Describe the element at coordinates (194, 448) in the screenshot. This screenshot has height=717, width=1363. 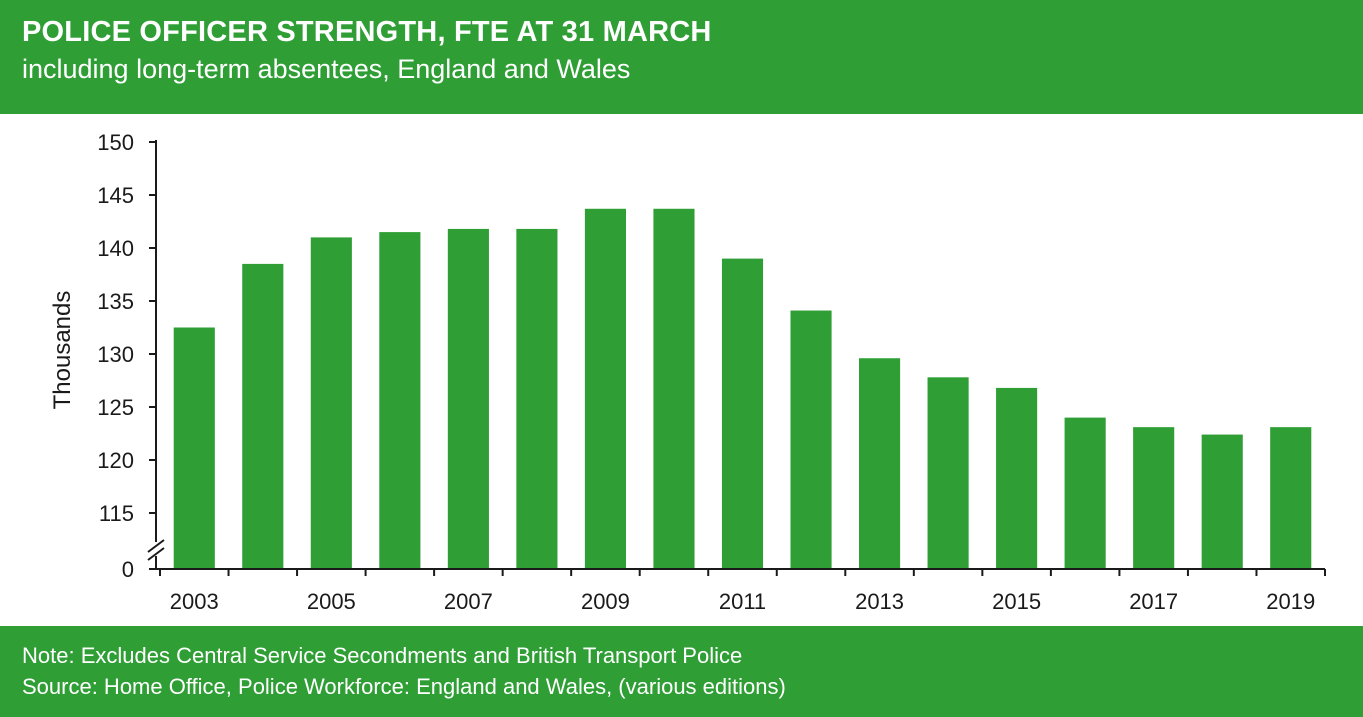
I see `bar-2003` at that location.